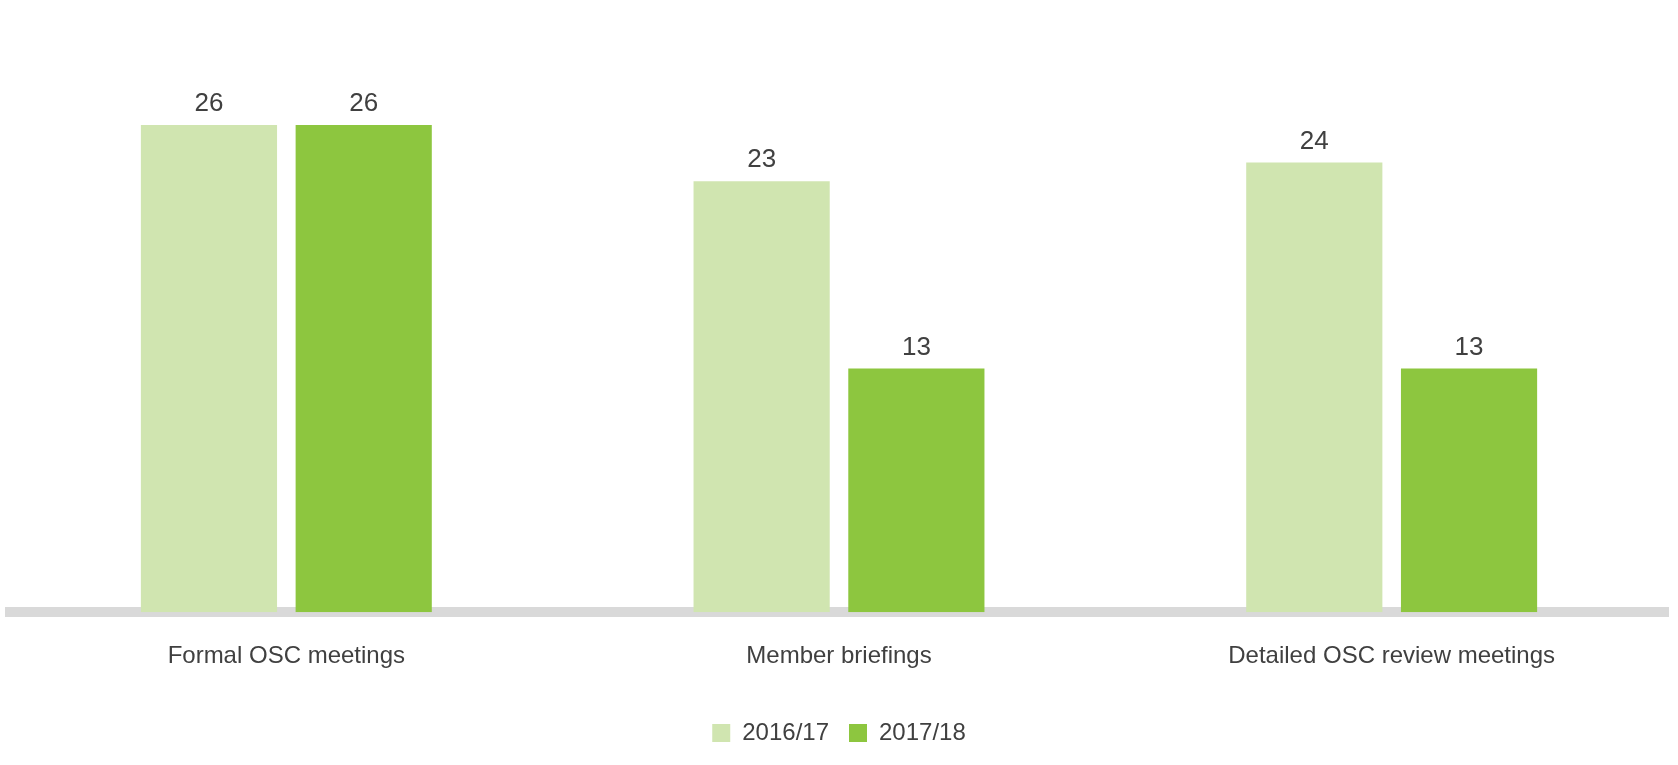  What do you see at coordinates (786, 731) in the screenshot?
I see `legend-label: 2016/17` at bounding box center [786, 731].